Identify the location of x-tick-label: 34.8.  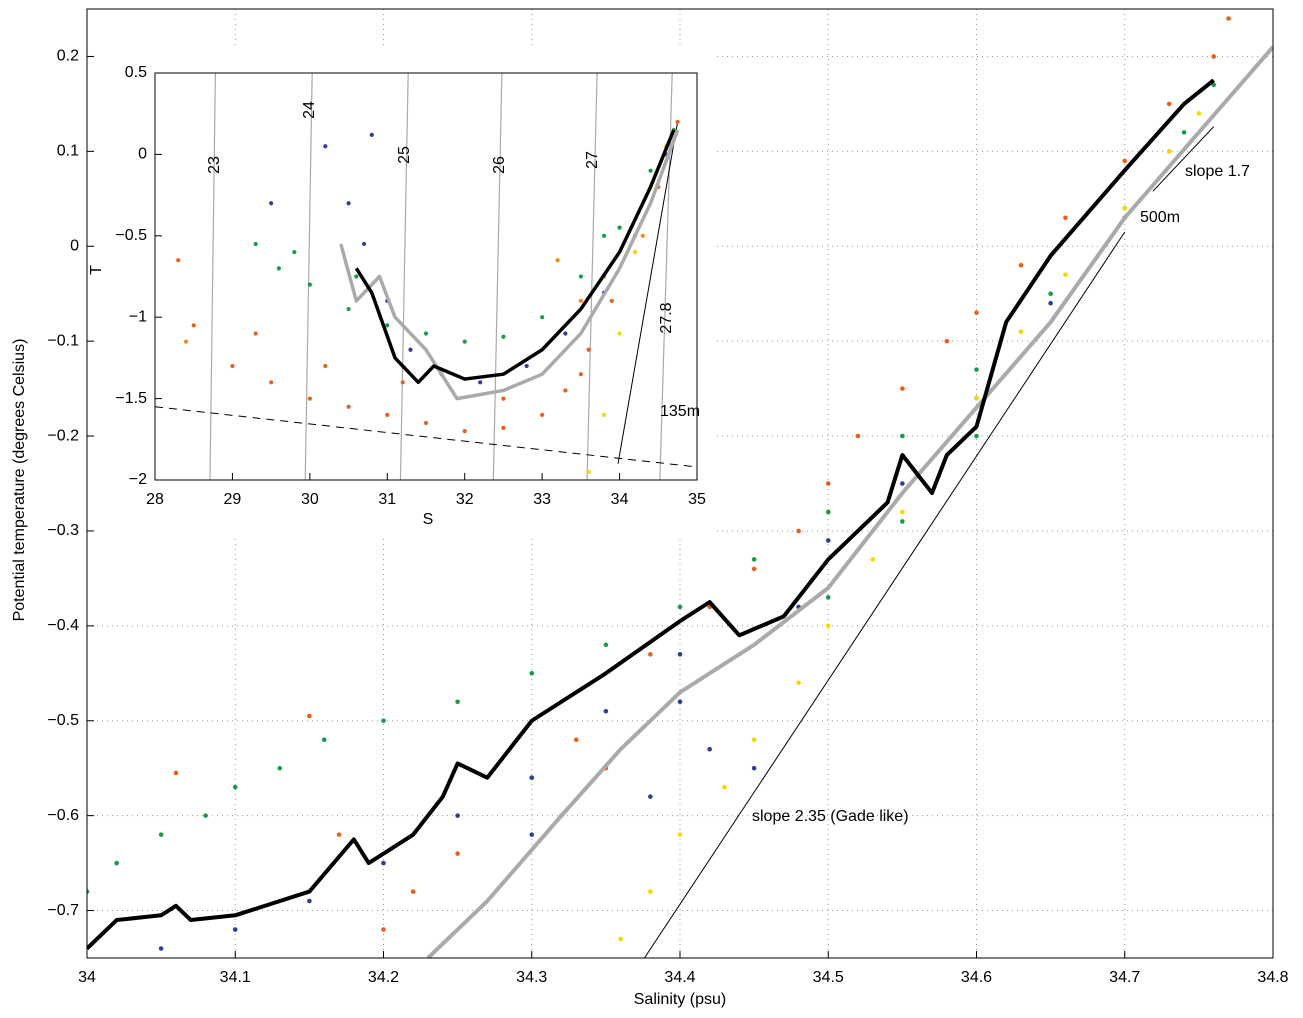
(1272, 977).